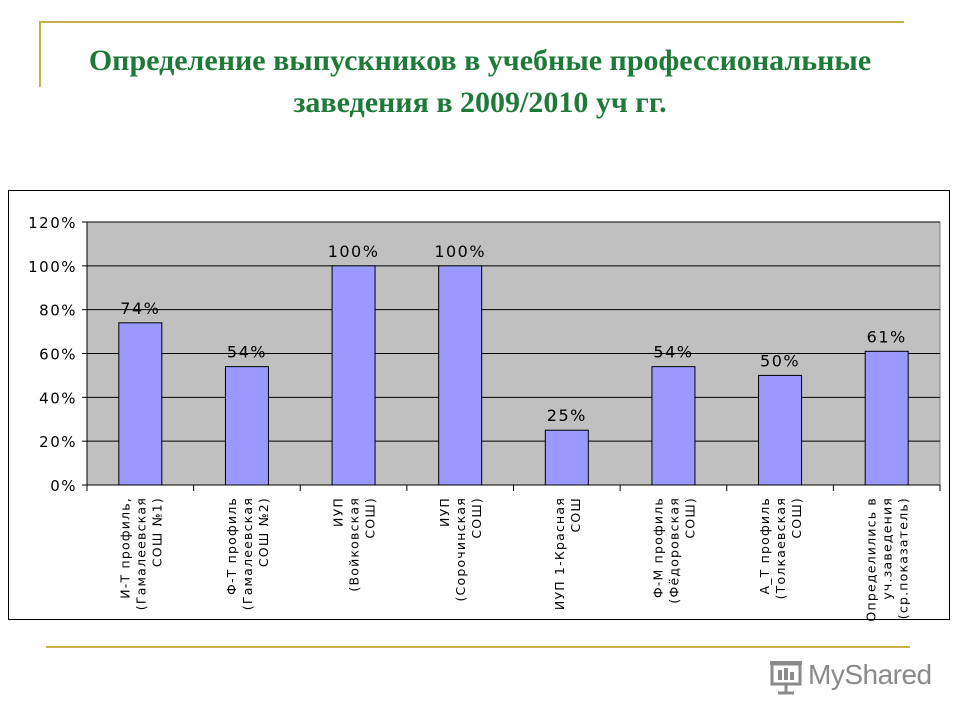 This screenshot has height=720, width=960. I want to click on category-label-line: И-Т профиль,, so click(124, 548).